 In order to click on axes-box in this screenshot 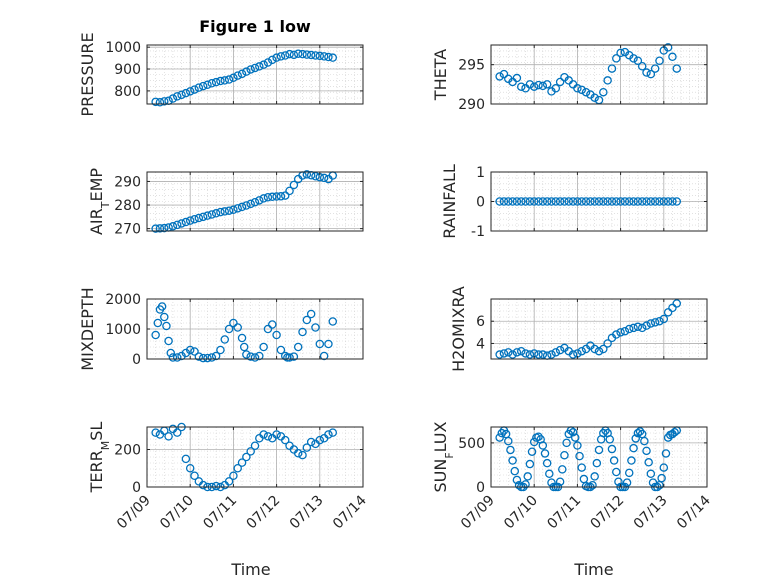, I will do `click(255, 201)`.